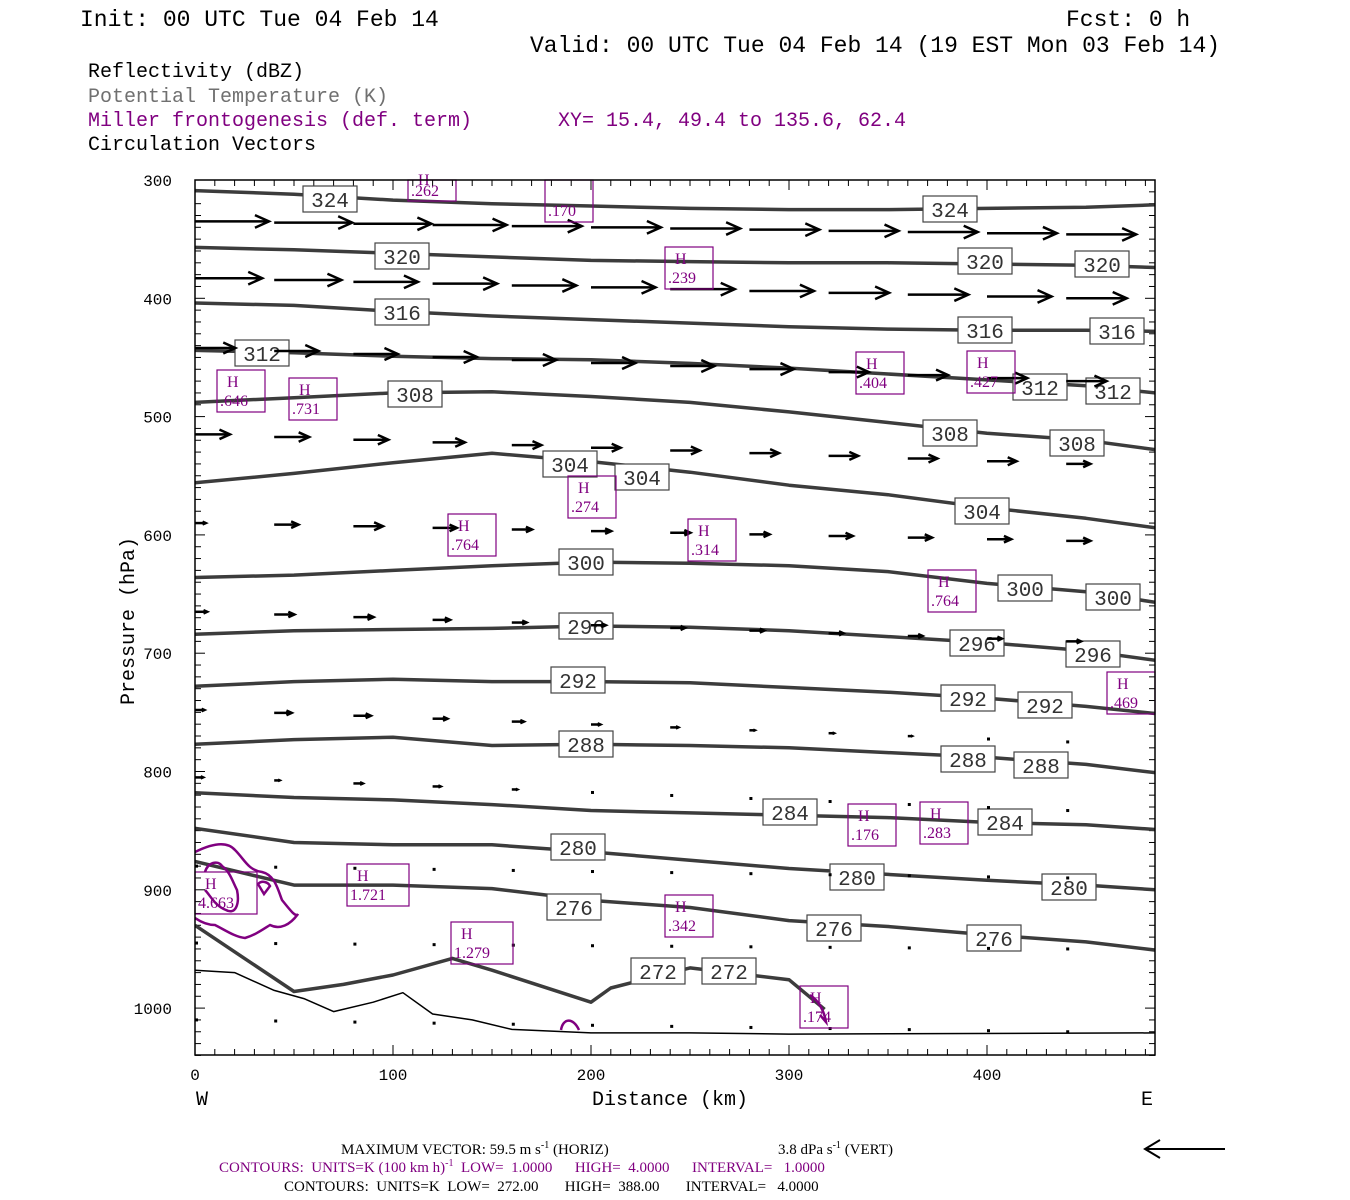  I want to click on frontogenesis-max-marker: H .764, so click(472, 535).